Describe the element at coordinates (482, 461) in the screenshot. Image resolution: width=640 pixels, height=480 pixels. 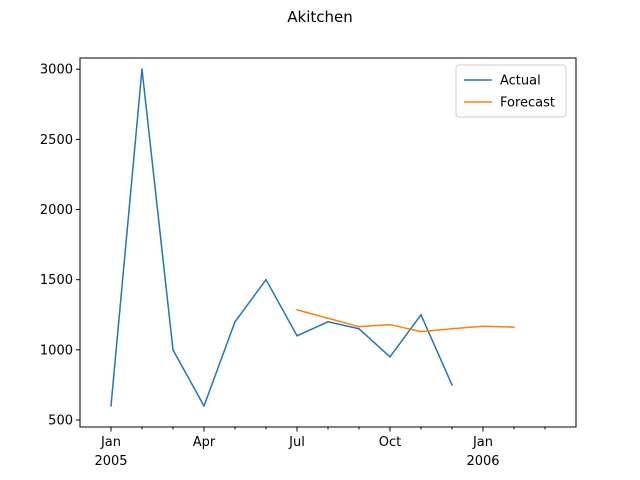
I see `x-tick-year-label: 2006` at that location.